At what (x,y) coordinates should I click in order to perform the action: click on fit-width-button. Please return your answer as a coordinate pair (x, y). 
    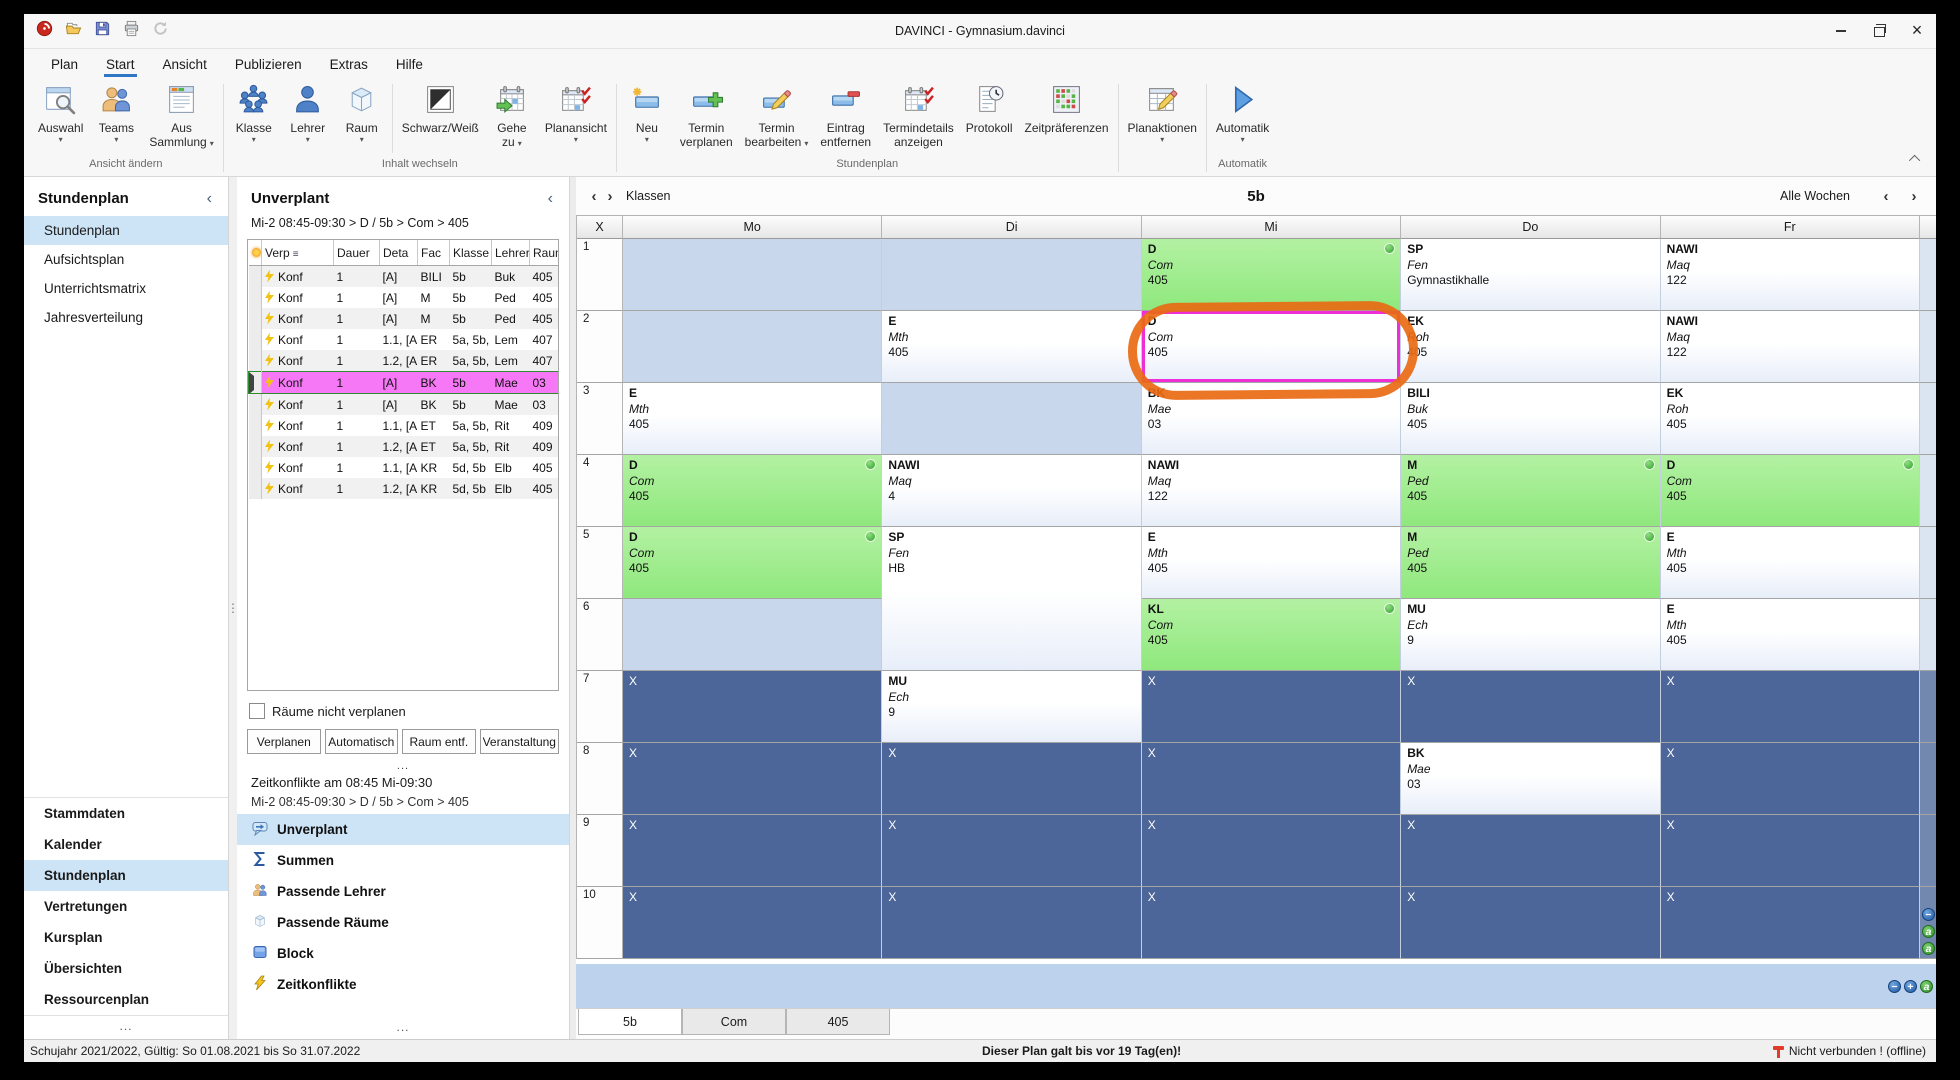
    Looking at the image, I should click on (1928, 931).